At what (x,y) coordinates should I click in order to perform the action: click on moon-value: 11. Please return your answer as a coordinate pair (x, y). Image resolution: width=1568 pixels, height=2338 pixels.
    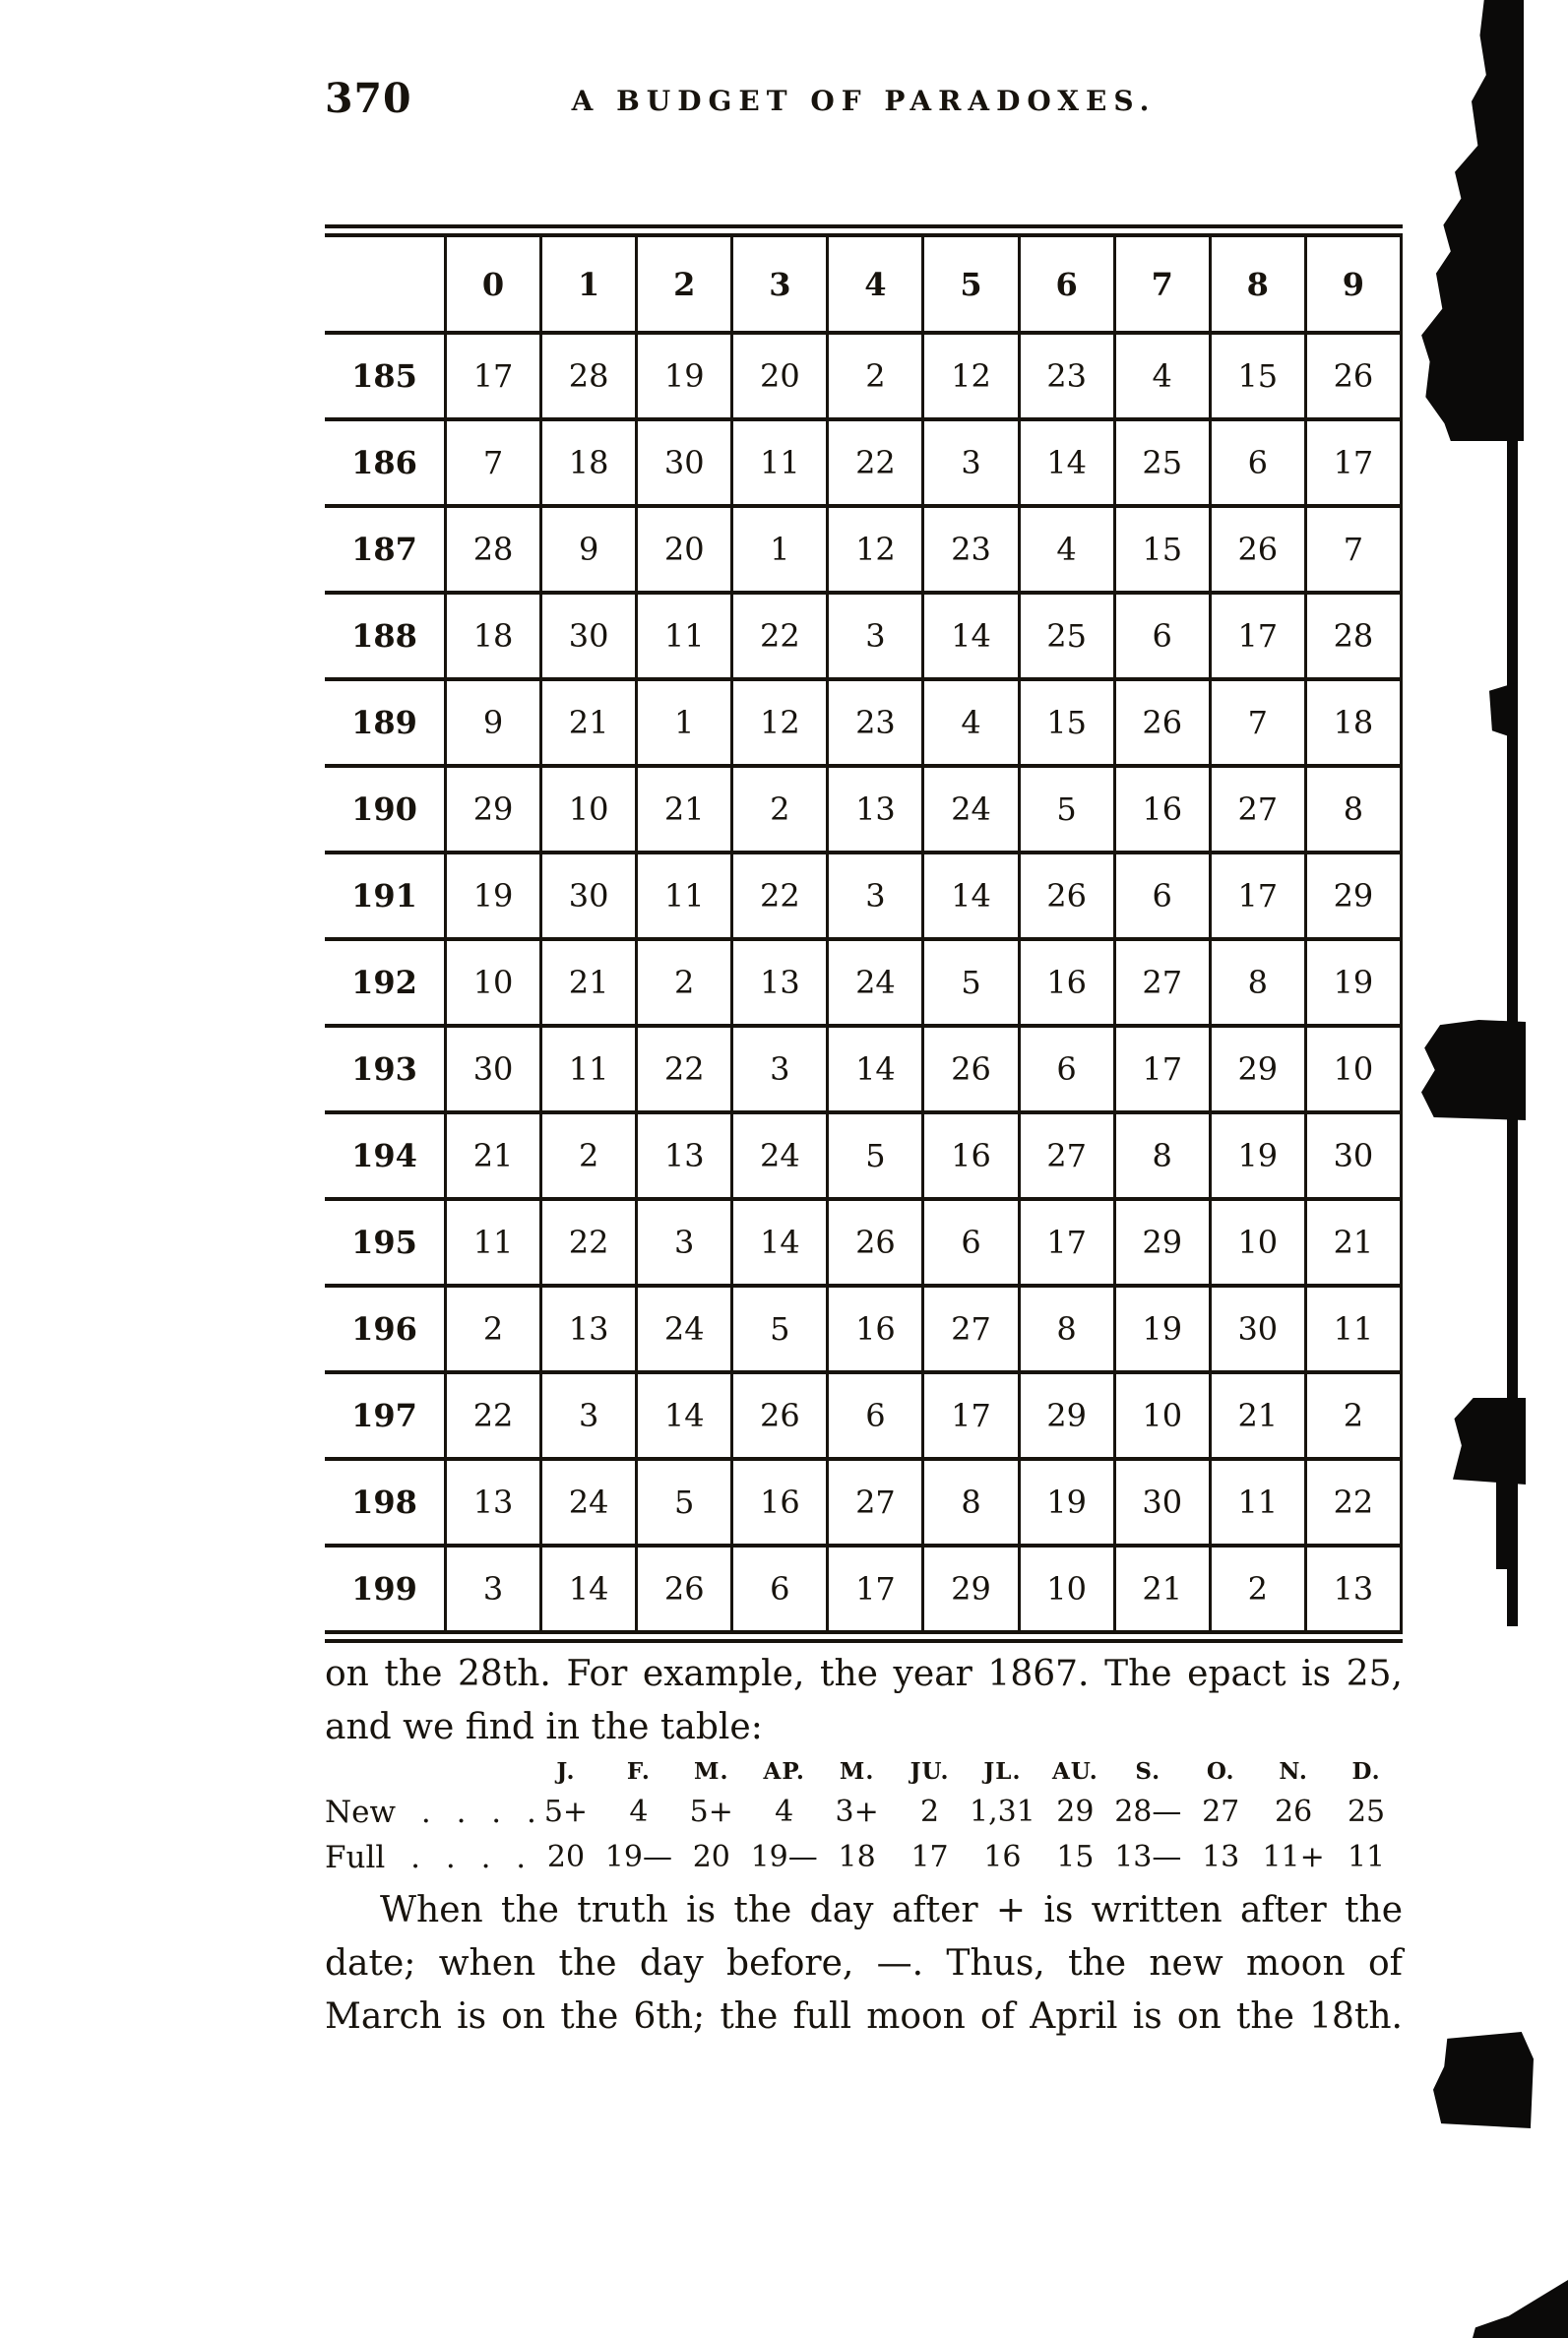
    Looking at the image, I should click on (1366, 1857).